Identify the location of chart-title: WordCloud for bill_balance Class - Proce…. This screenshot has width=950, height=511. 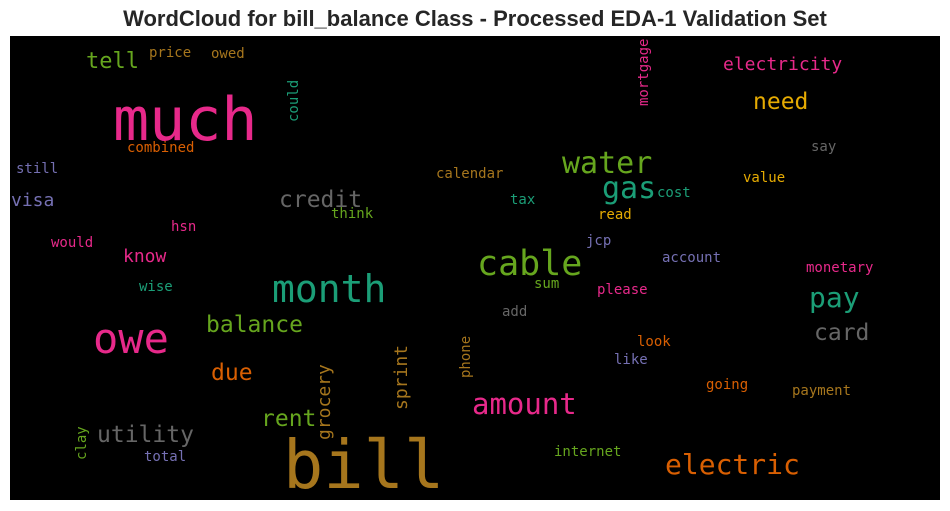
(475, 18).